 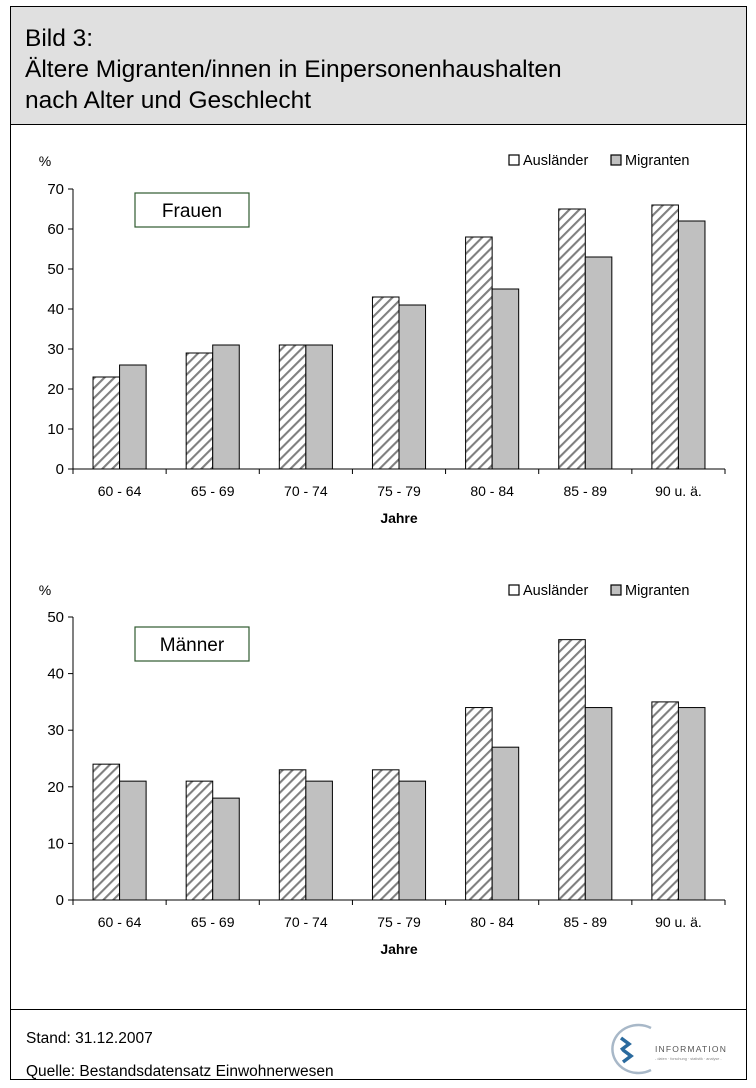 I want to click on figure-number: Bild 3:, so click(x=59, y=38).